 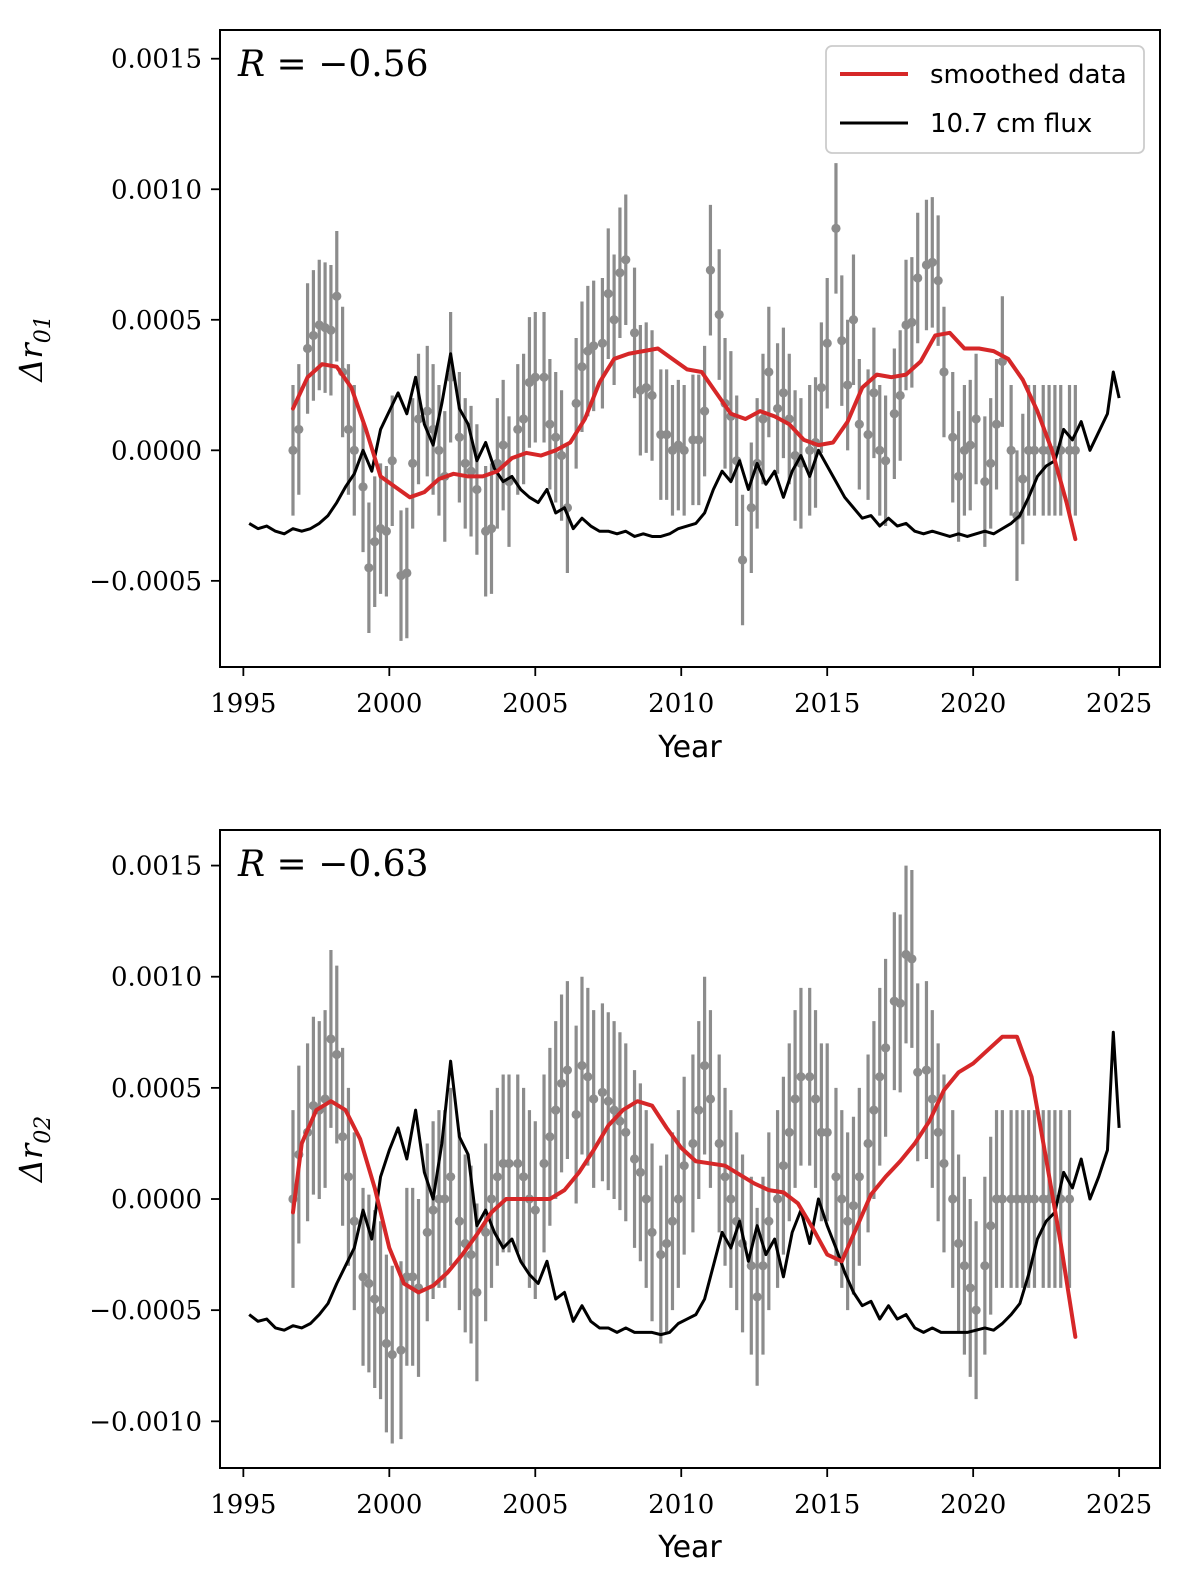 I want to click on flux-line, so click(x=684, y=445).